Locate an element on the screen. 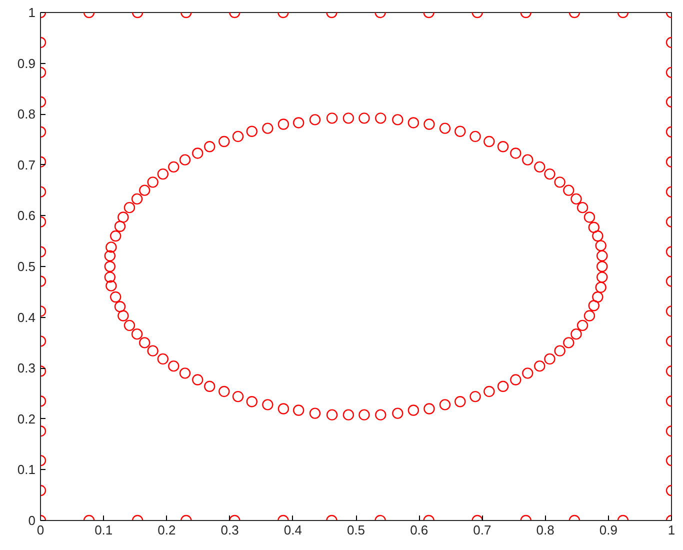  y-tick-label: 0.7 is located at coordinates (26, 164).